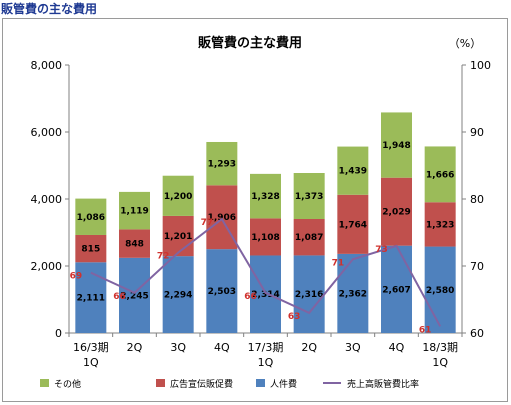  What do you see at coordinates (383, 384) in the screenshot?
I see `legend-label: 売上高販管費比率` at bounding box center [383, 384].